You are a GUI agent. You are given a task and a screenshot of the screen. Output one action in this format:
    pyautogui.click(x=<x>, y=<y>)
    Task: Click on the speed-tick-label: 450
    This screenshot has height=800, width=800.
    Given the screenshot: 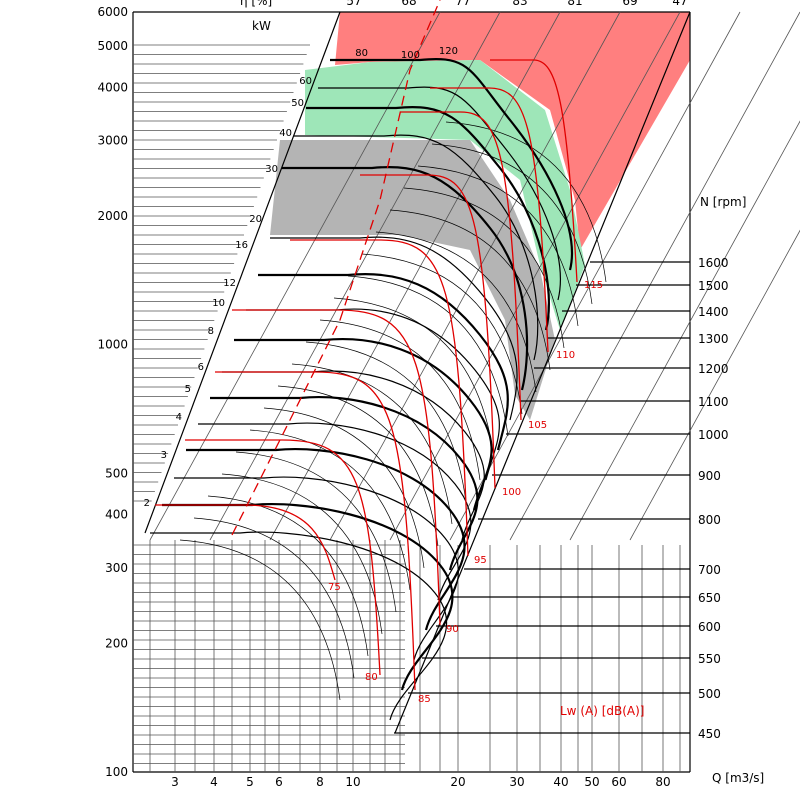 What is the action you would take?
    pyautogui.click(x=709, y=734)
    